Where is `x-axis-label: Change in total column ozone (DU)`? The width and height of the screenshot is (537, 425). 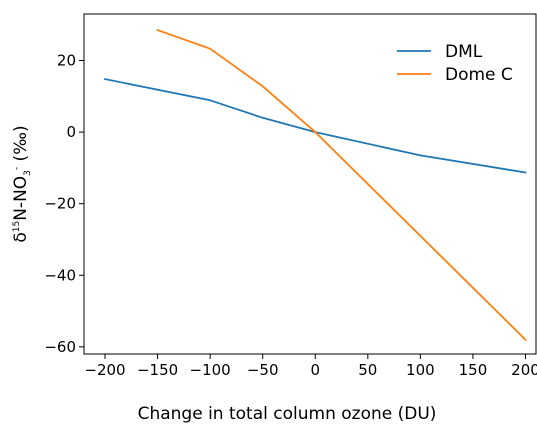 x-axis-label: Change in total column ozone (DU) is located at coordinates (287, 414).